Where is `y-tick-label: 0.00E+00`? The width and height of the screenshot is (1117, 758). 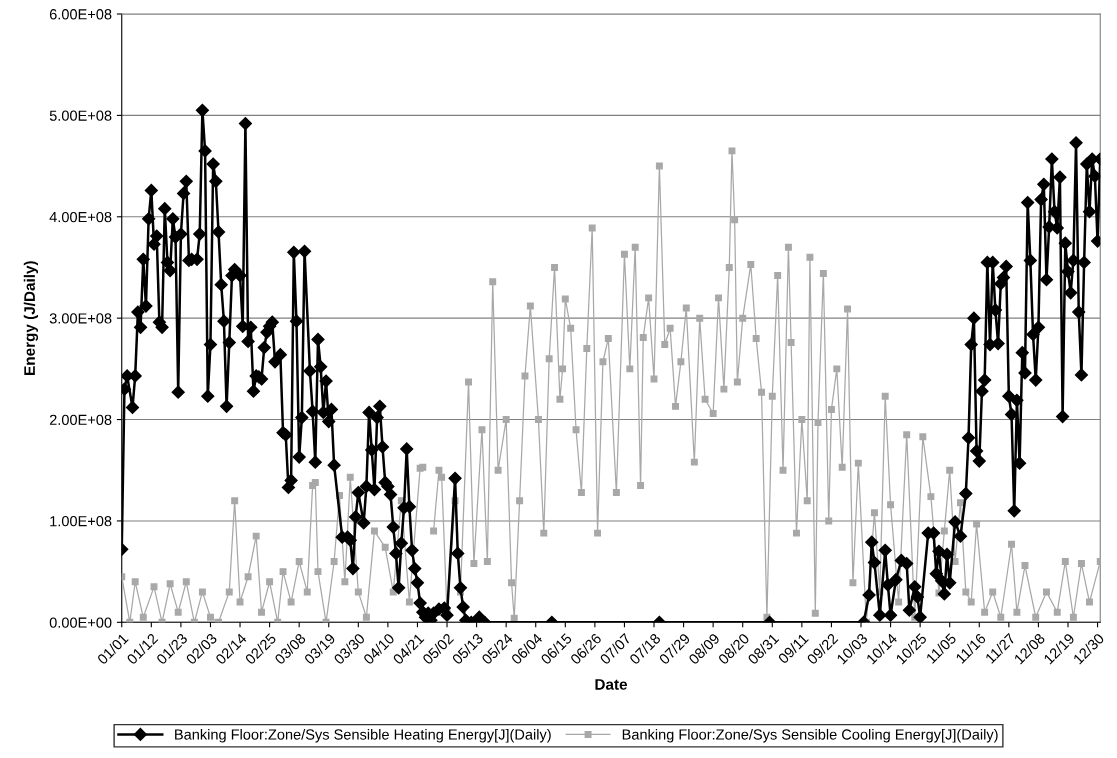 y-tick-label: 0.00E+00 is located at coordinates (80, 622).